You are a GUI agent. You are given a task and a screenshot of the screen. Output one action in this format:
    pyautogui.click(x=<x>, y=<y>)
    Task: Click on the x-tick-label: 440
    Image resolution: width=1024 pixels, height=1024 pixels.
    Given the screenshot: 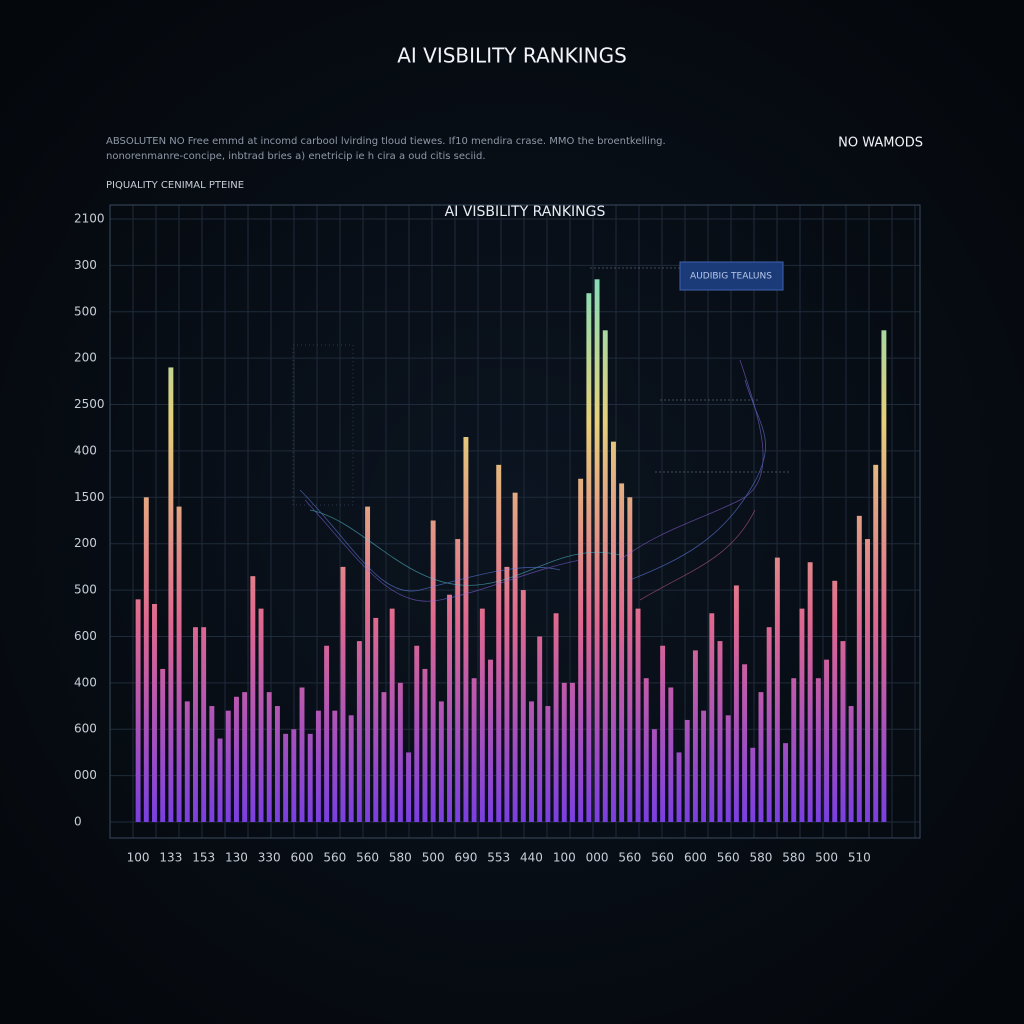 What is the action you would take?
    pyautogui.click(x=531, y=858)
    